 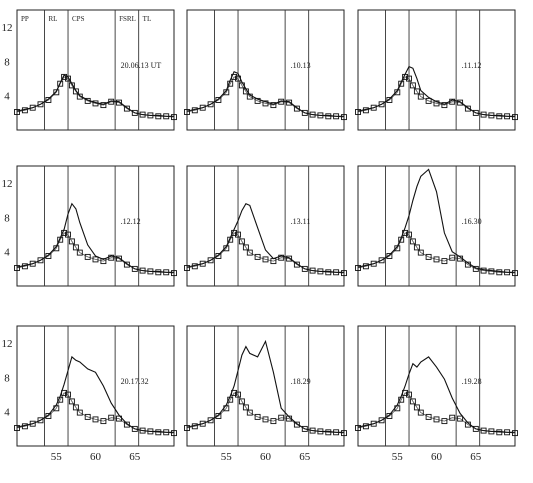 What do you see at coordinates (472, 65) in the screenshot?
I see `panel-label: .11.12` at bounding box center [472, 65].